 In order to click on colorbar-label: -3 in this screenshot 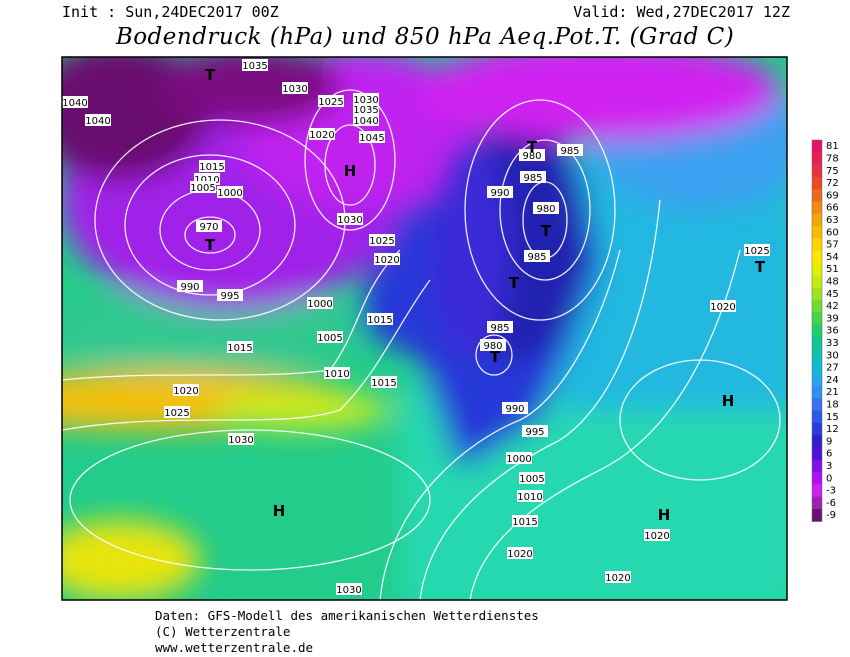, I will do `click(831, 491)`.